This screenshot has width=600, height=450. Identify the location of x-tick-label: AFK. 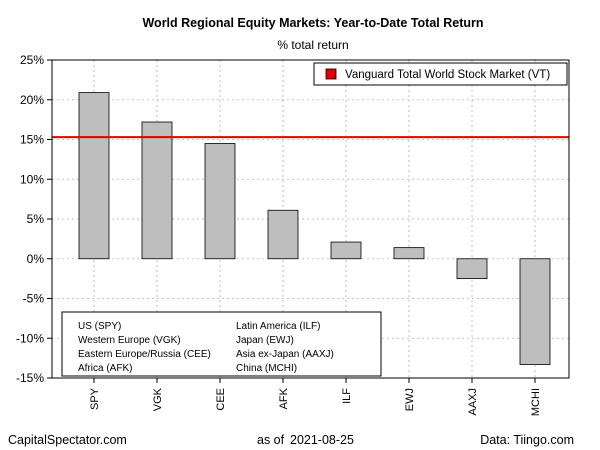
(284, 398).